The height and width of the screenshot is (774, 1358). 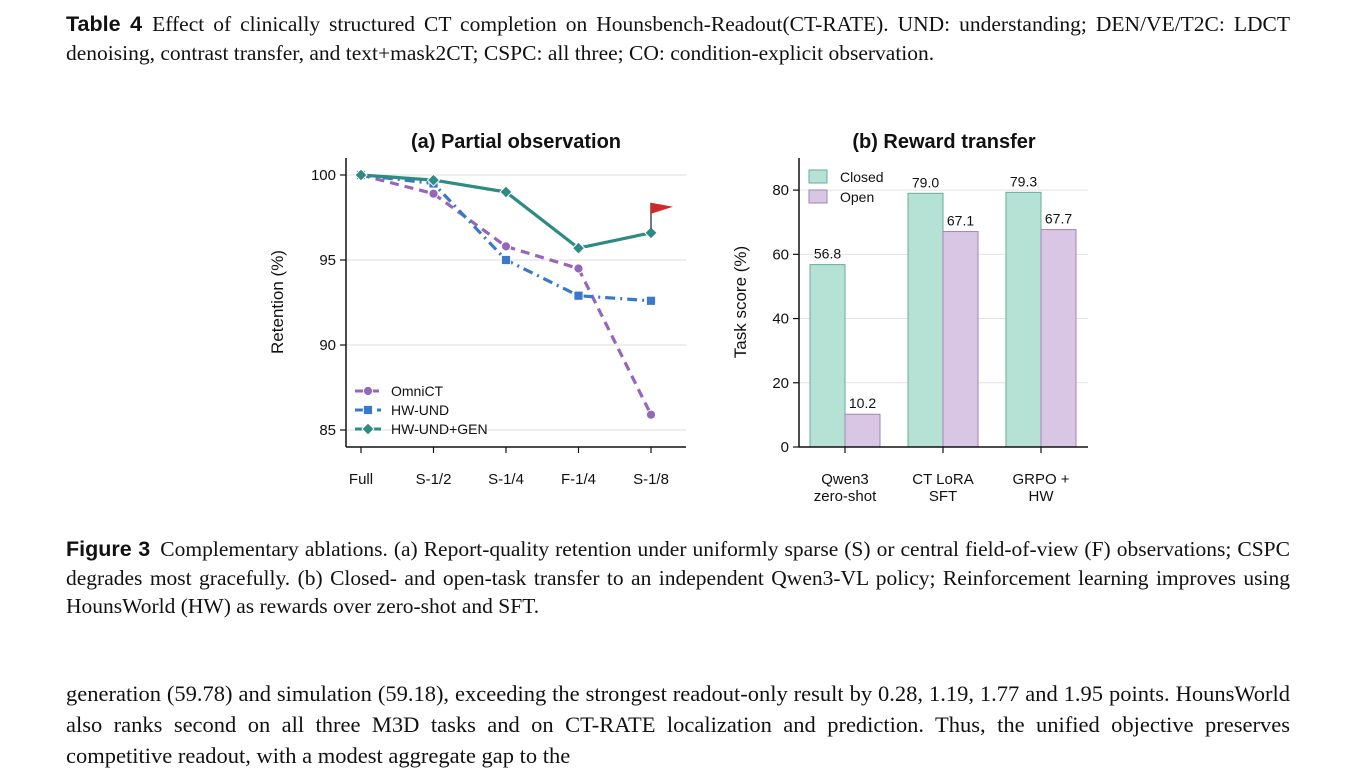 I want to click on x-tick-label: S-1/4, so click(x=506, y=479).